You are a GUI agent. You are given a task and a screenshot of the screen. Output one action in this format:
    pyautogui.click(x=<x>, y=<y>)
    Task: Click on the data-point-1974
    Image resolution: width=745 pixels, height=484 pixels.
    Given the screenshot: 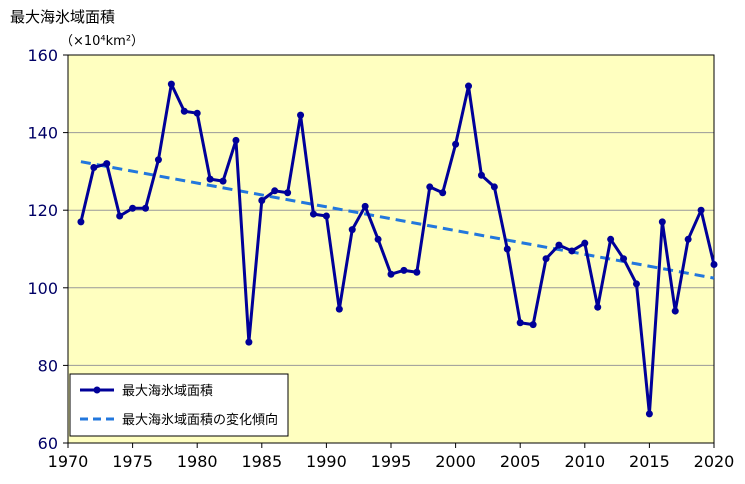 What is the action you would take?
    pyautogui.click(x=120, y=216)
    